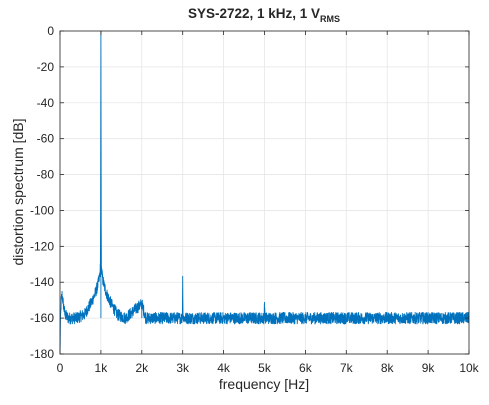 Image resolution: width=489 pixels, height=405 pixels. I want to click on y-tick-label: -40, so click(46, 103).